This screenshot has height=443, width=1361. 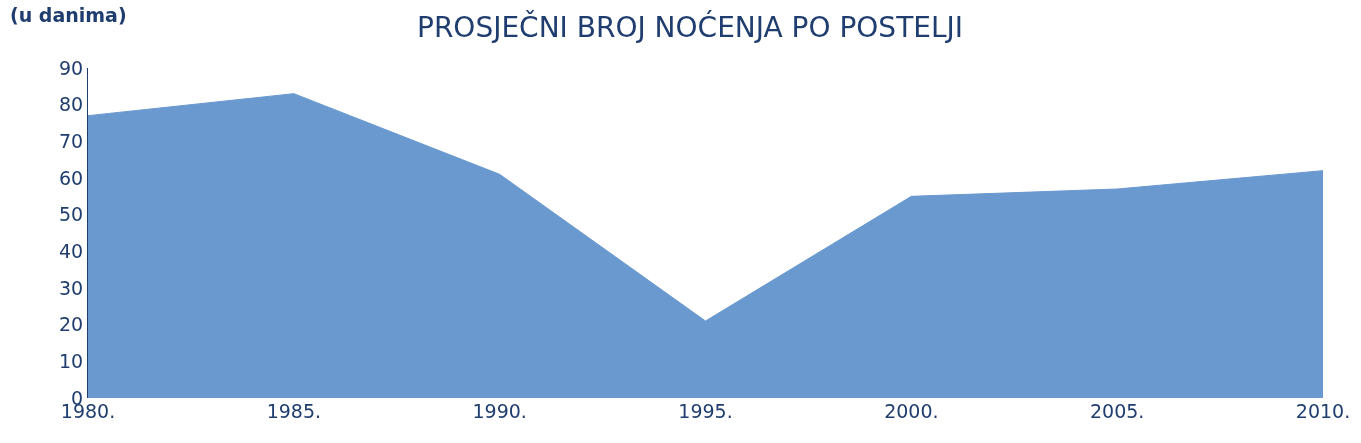 What do you see at coordinates (68, 15) in the screenshot?
I see `y-axis-title: (u danima)` at bounding box center [68, 15].